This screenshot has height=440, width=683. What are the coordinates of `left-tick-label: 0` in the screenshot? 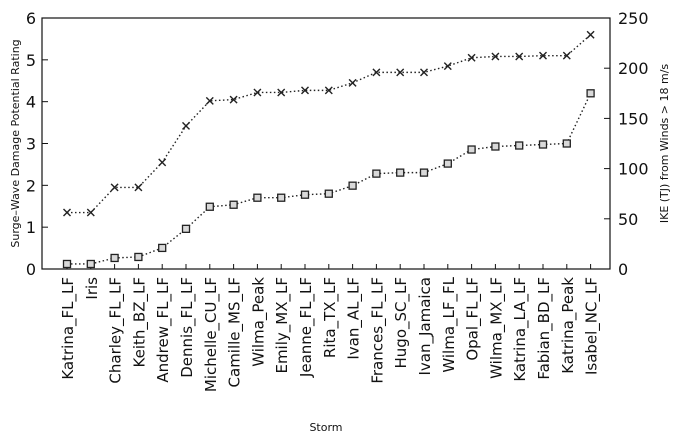 It's located at (31, 269).